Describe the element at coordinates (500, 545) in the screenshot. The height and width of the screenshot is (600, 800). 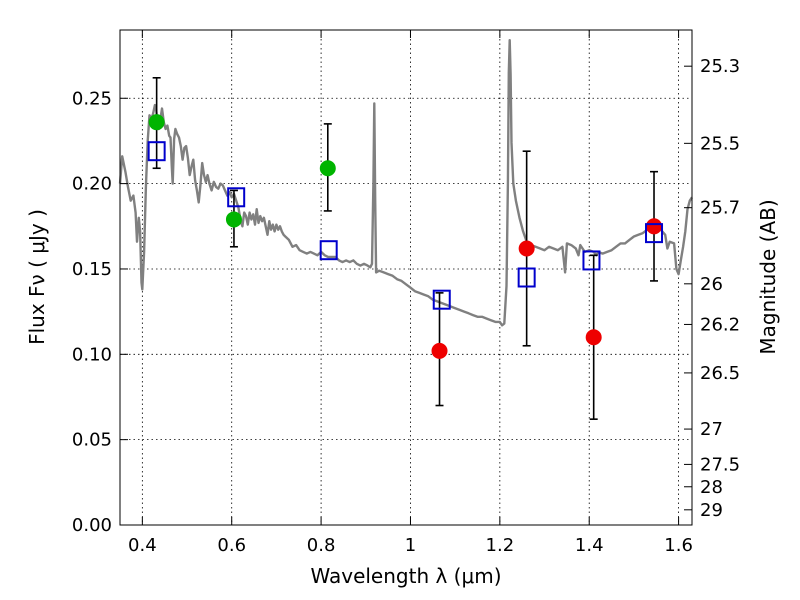
I see `x-tick-label: 1.2` at that location.